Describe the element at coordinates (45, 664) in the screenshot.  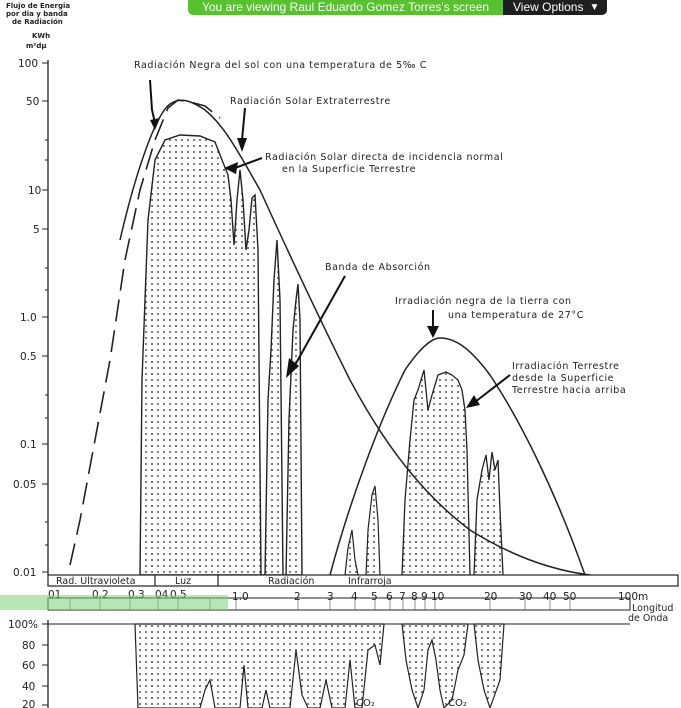
I see `lower-y-ticks` at that location.